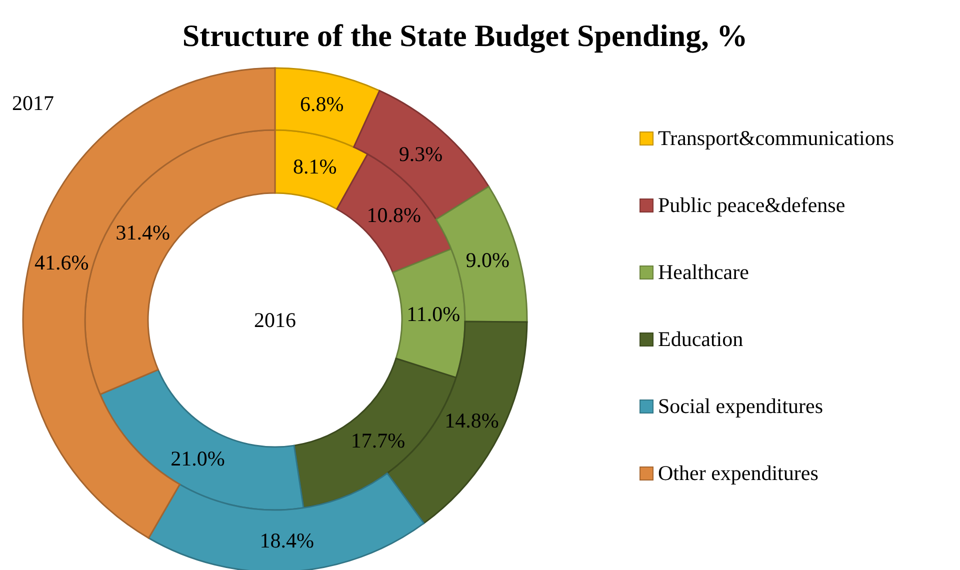 Image resolution: width=960 pixels, height=570 pixels. Describe the element at coordinates (488, 260) in the screenshot. I see `data-label: 9.0%` at that location.